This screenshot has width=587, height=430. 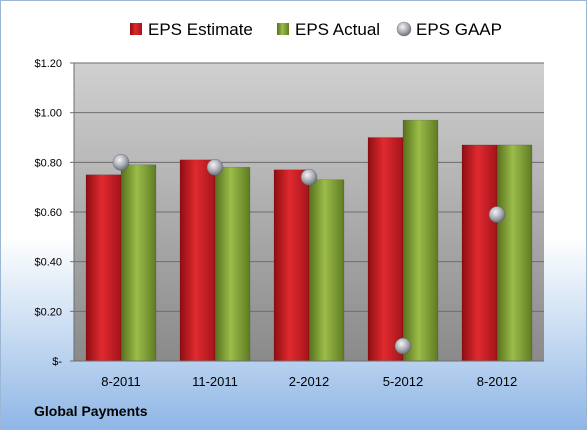 What do you see at coordinates (337, 29) in the screenshot?
I see `legend-label: EPS Actual` at bounding box center [337, 29].